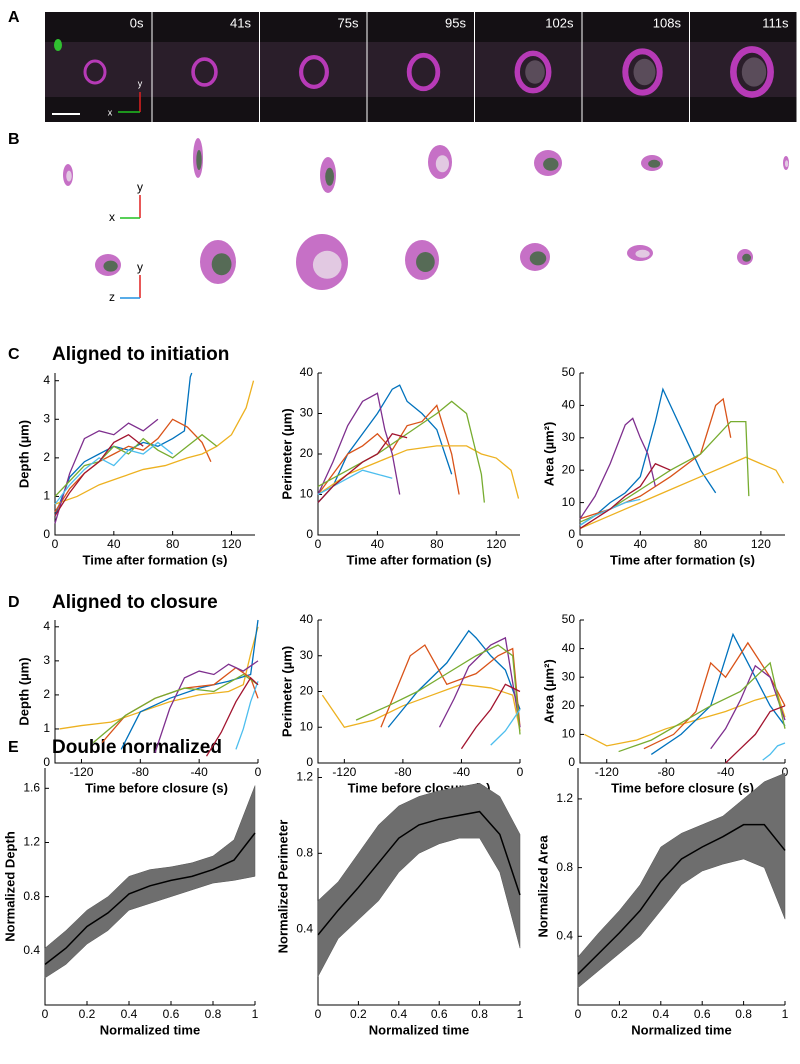 This screenshot has width=800, height=1064. What do you see at coordinates (559, 22) in the screenshot?
I see `time-label: 102s` at bounding box center [559, 22].